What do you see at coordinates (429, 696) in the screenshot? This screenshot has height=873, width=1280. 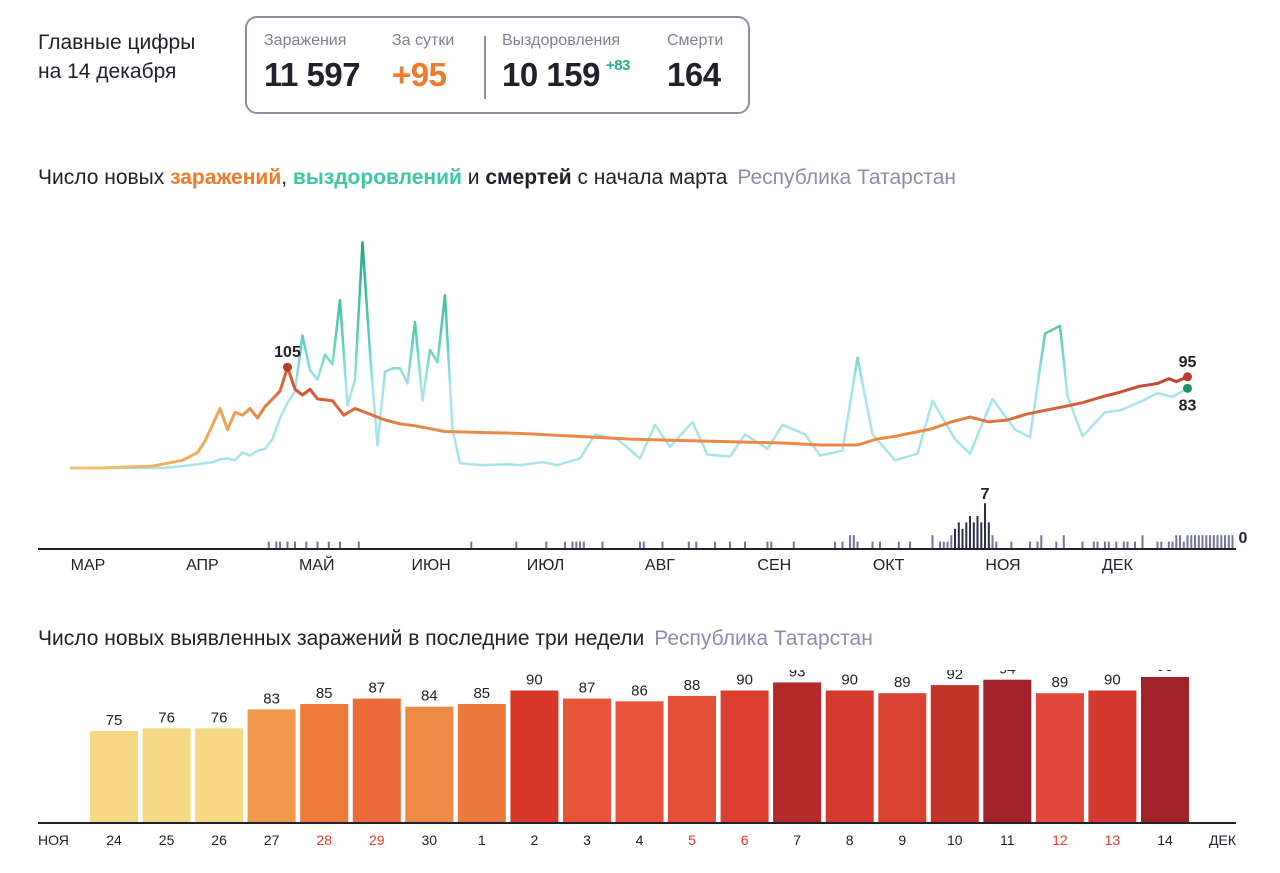 I see `day-bar-value: 84` at bounding box center [429, 696].